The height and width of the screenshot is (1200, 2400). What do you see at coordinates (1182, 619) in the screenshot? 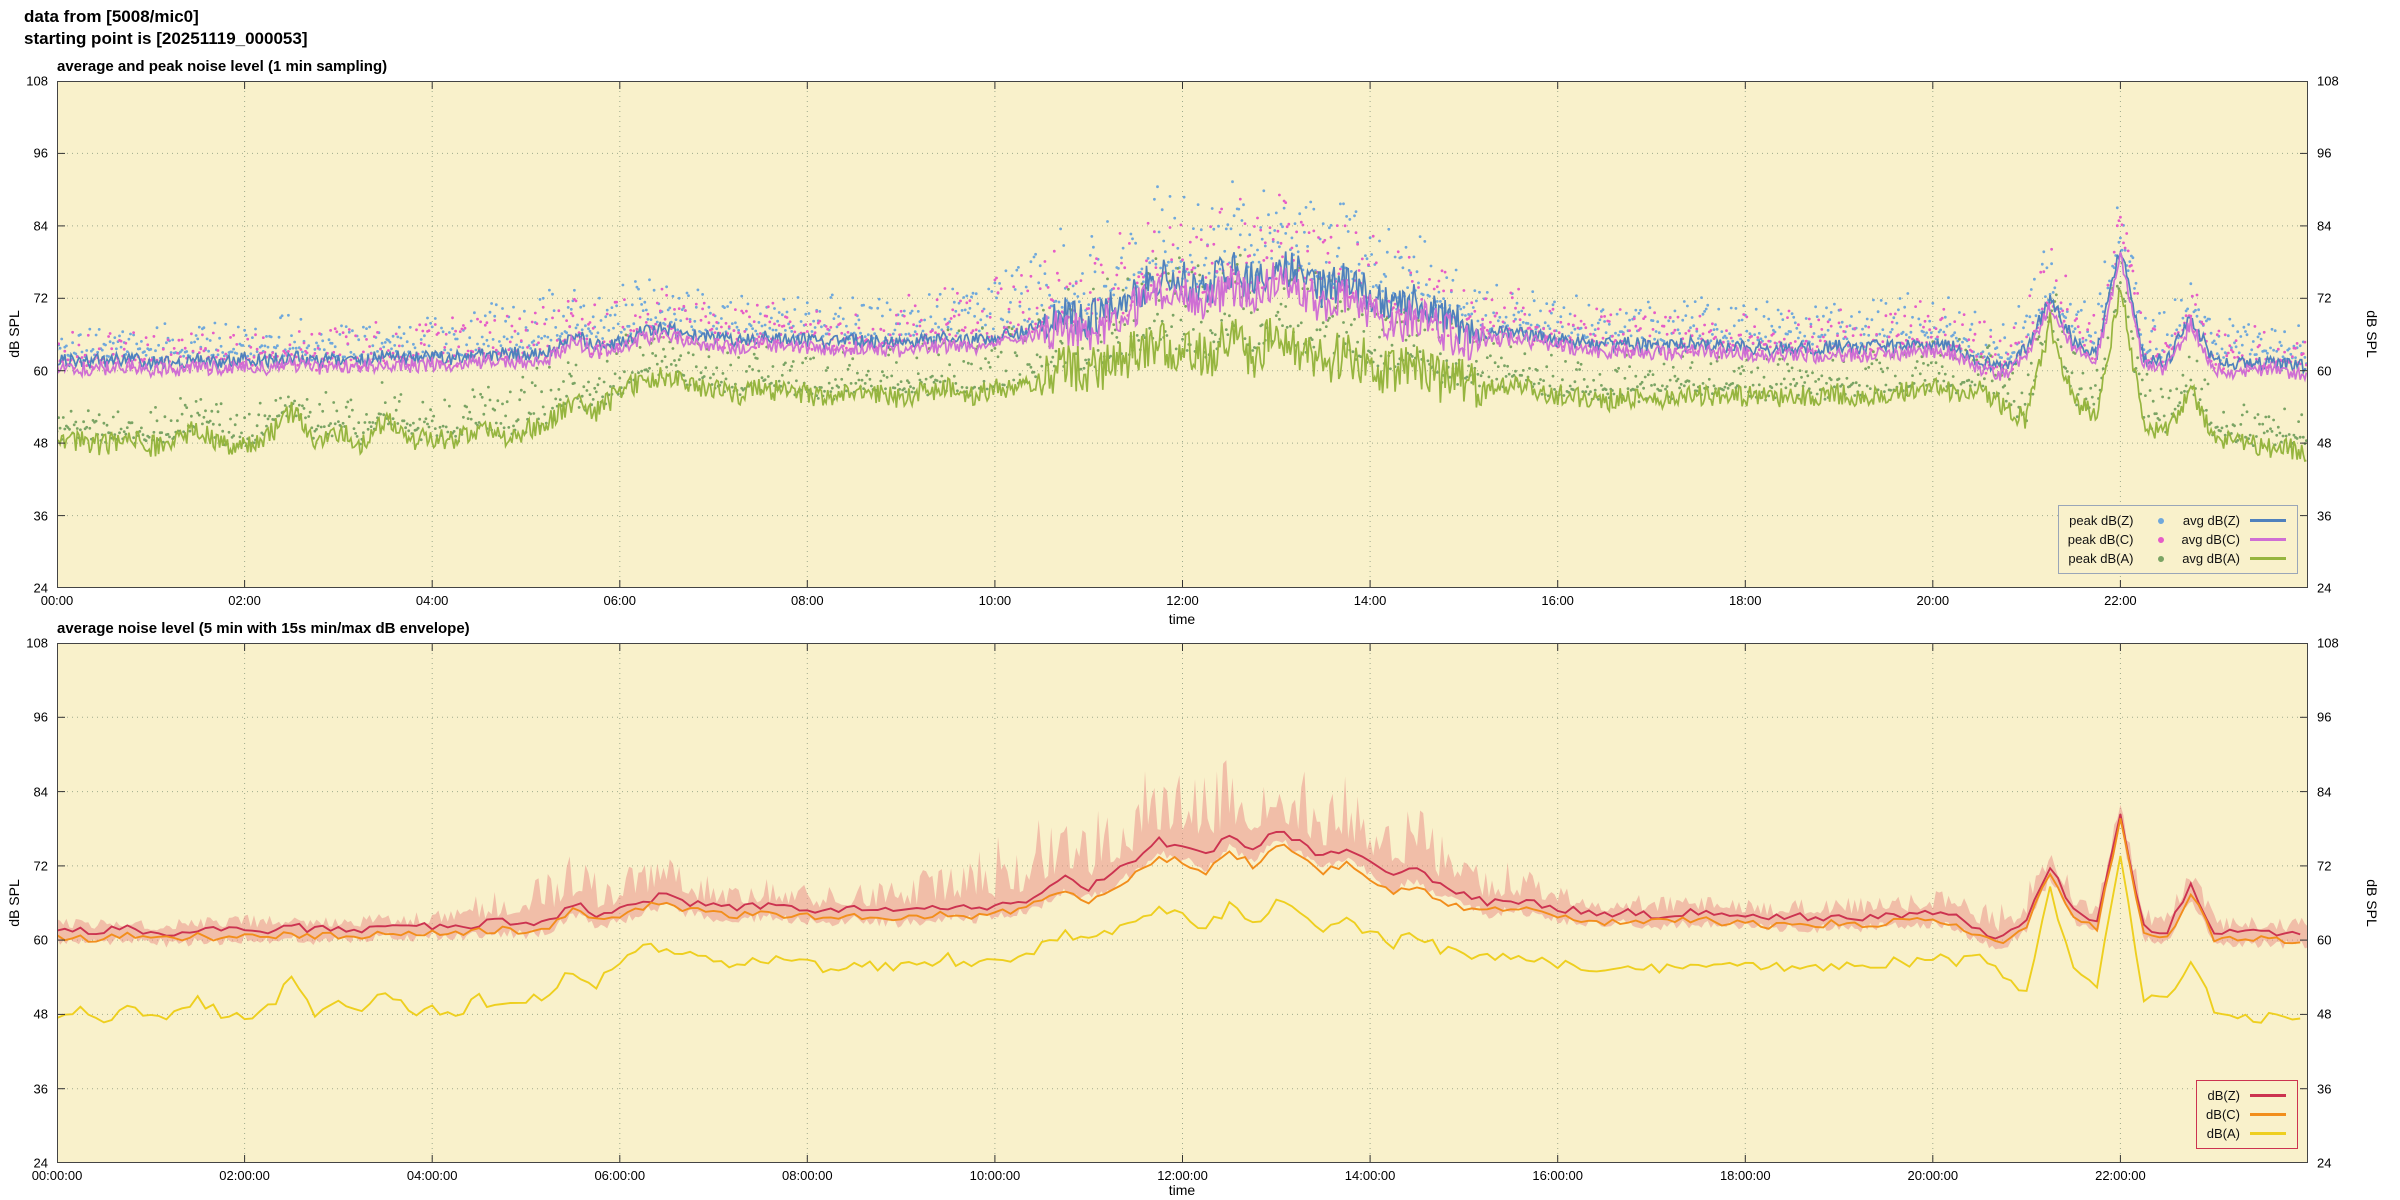
I see `chart1-xaxis-label: time` at bounding box center [1182, 619].